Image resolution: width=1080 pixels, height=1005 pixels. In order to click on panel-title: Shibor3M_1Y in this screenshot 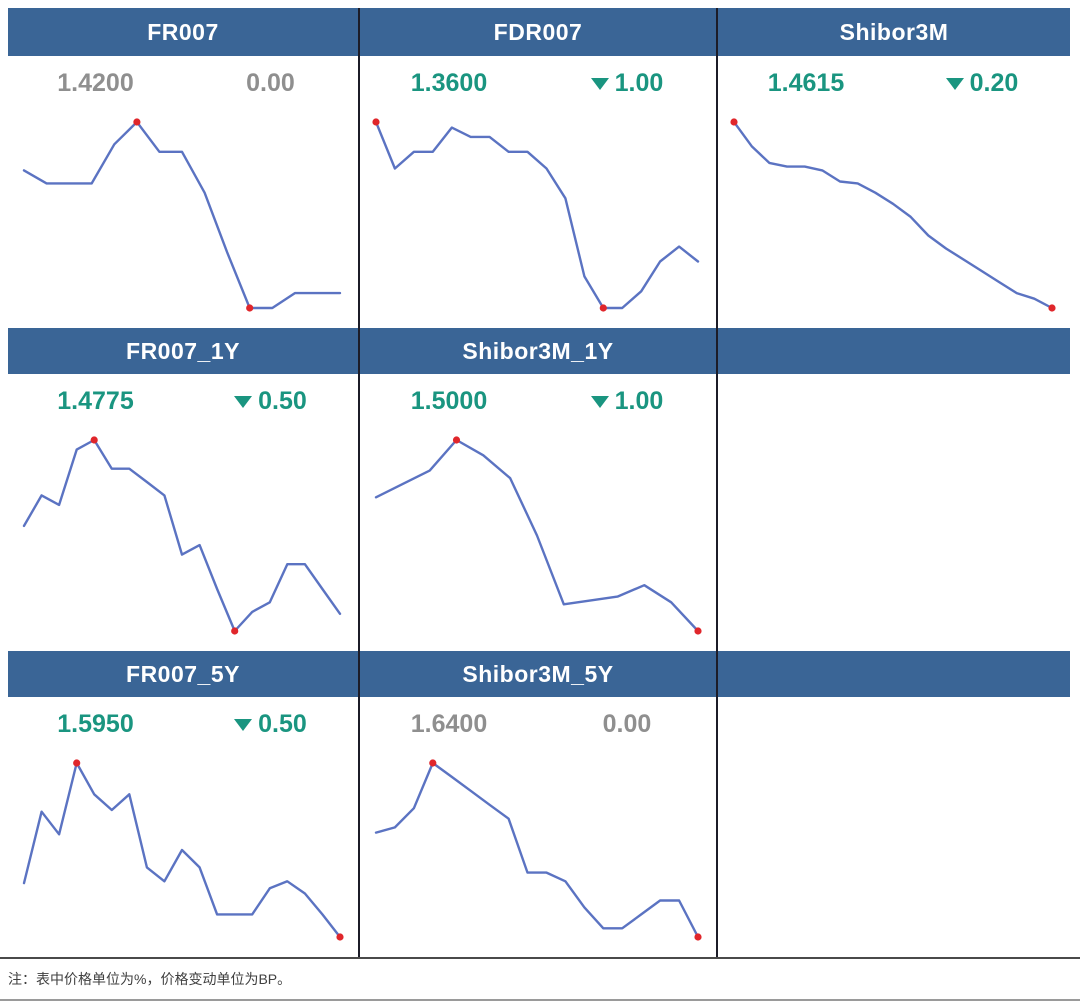, I will do `click(538, 351)`.